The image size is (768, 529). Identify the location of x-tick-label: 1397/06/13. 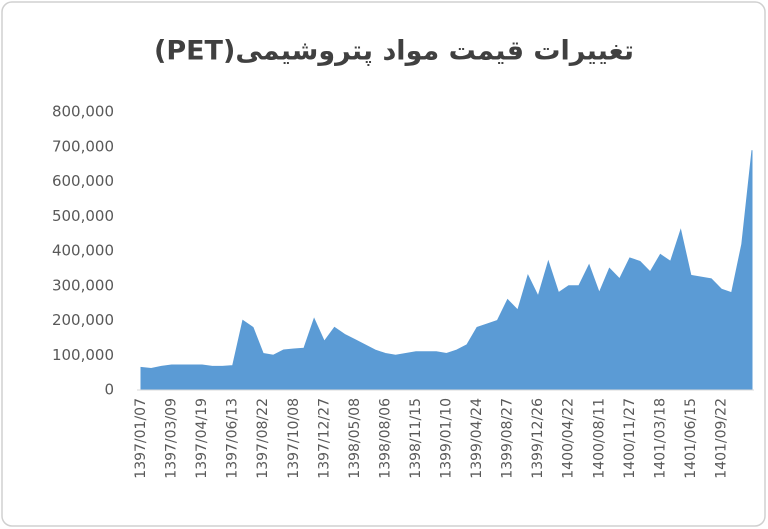
(233, 438).